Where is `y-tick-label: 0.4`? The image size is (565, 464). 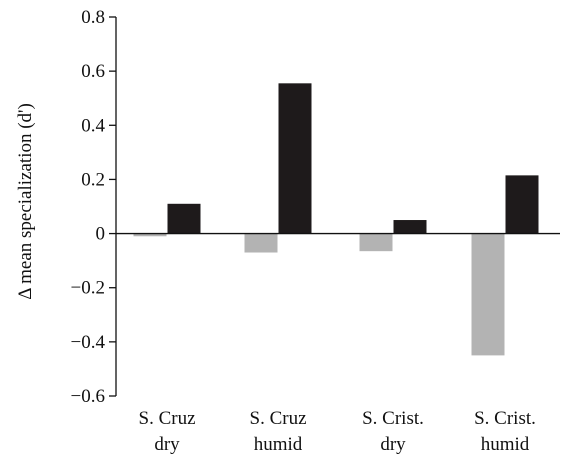
y-tick-label: 0.4 is located at coordinates (93, 125).